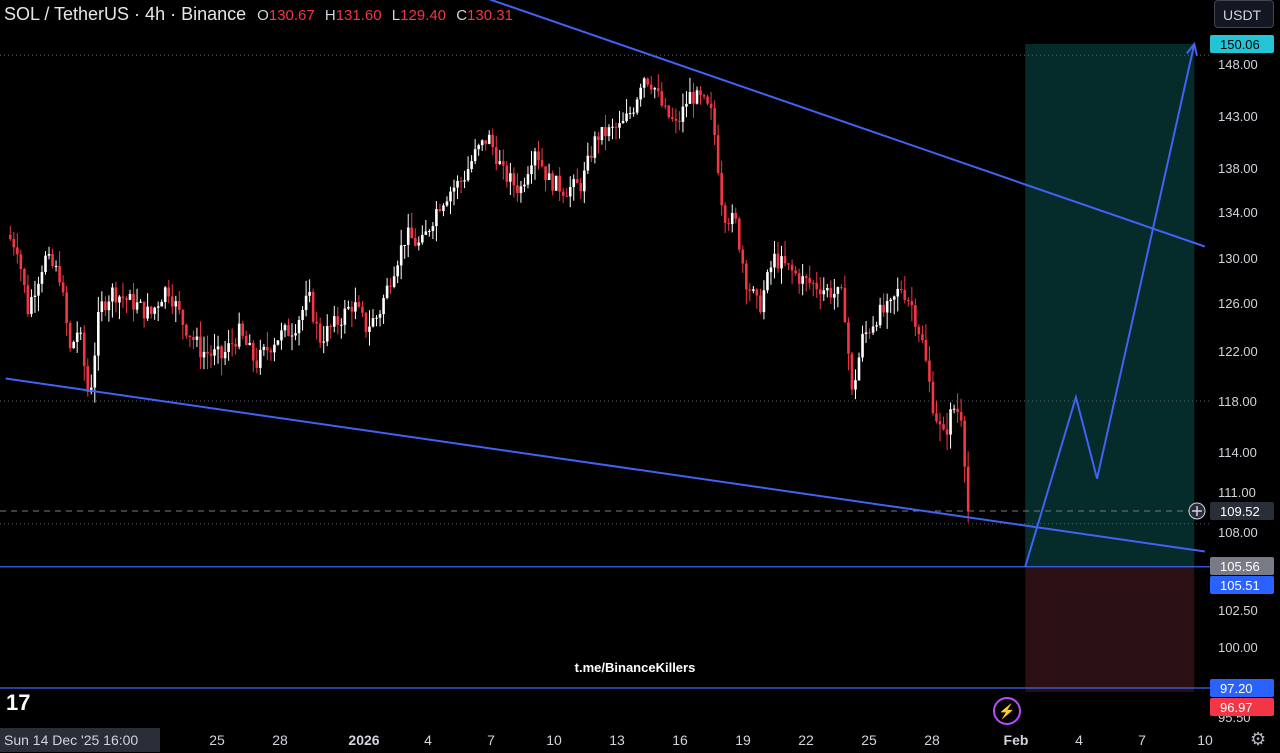  What do you see at coordinates (1110, 305) in the screenshot?
I see `projection-path` at bounding box center [1110, 305].